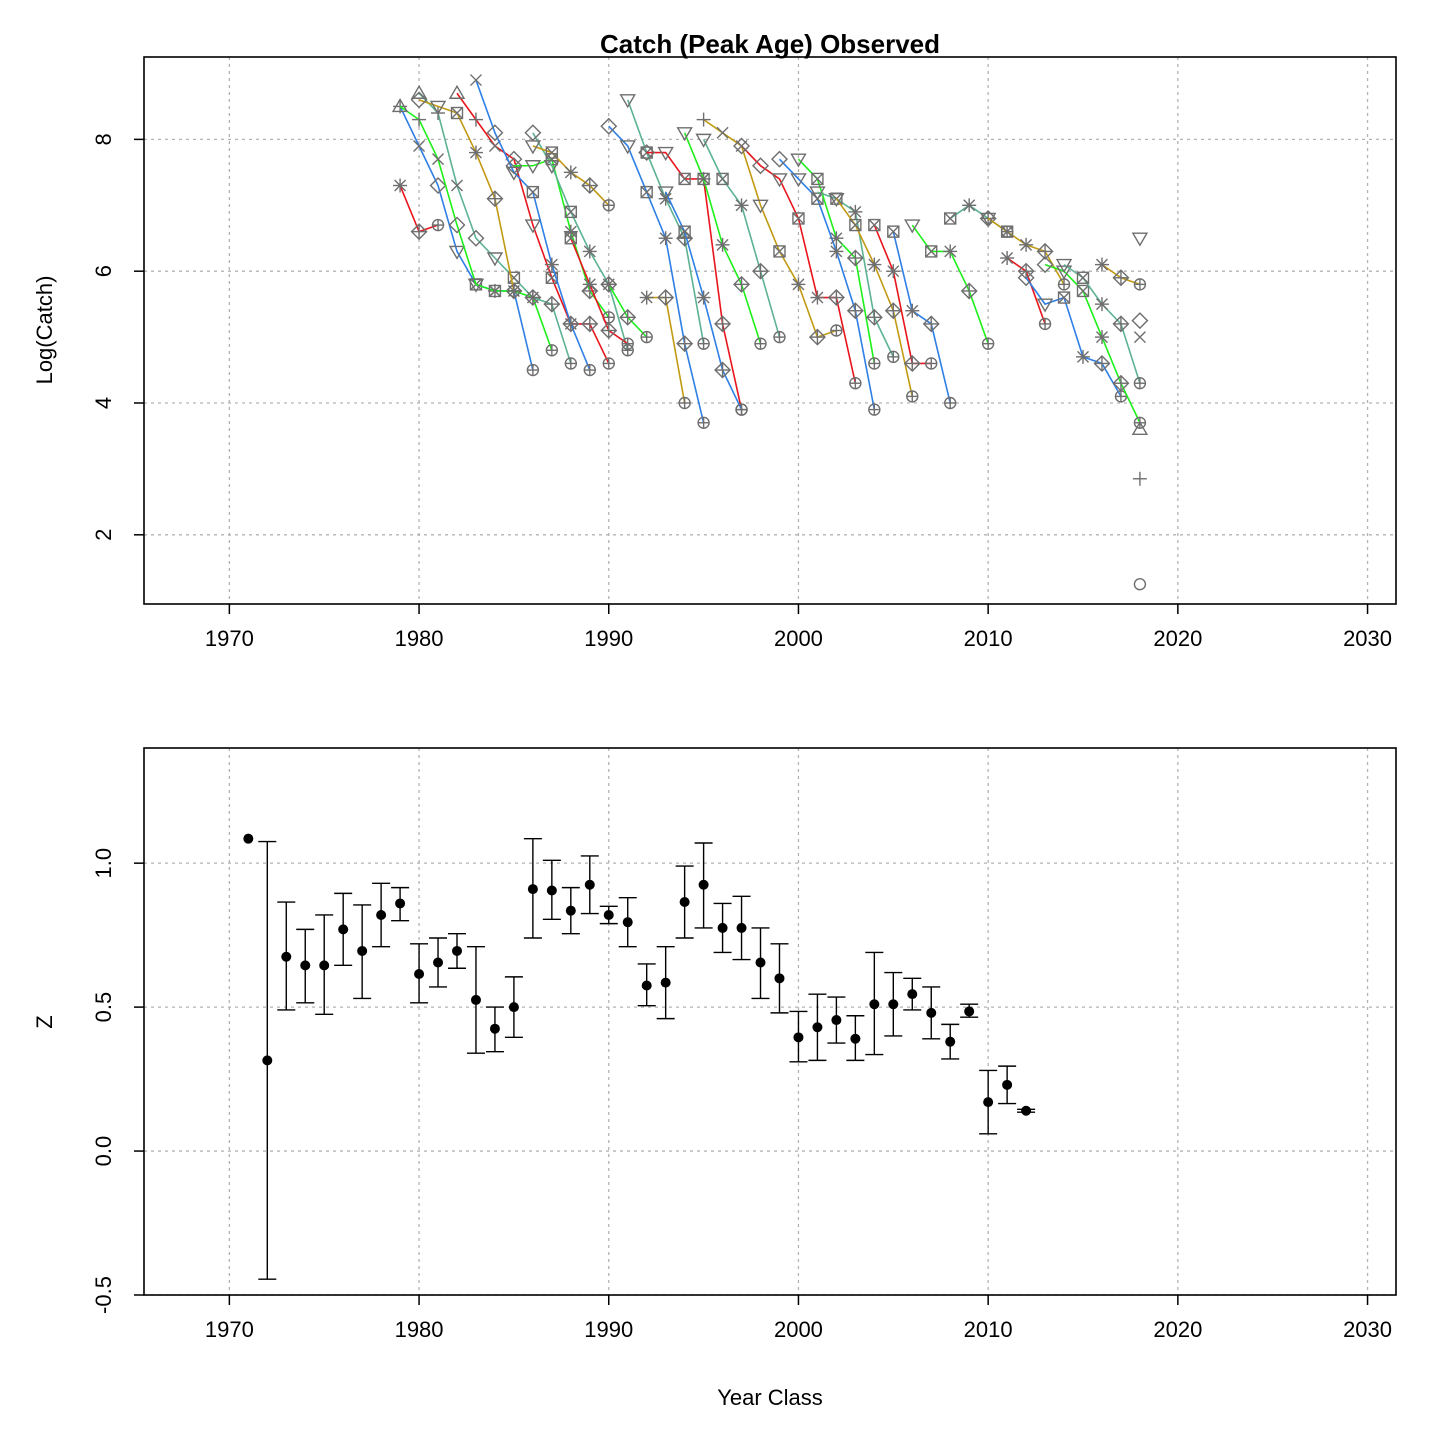  What do you see at coordinates (103, 1007) in the screenshot?
I see `y-tick-label: 0.5` at bounding box center [103, 1007].